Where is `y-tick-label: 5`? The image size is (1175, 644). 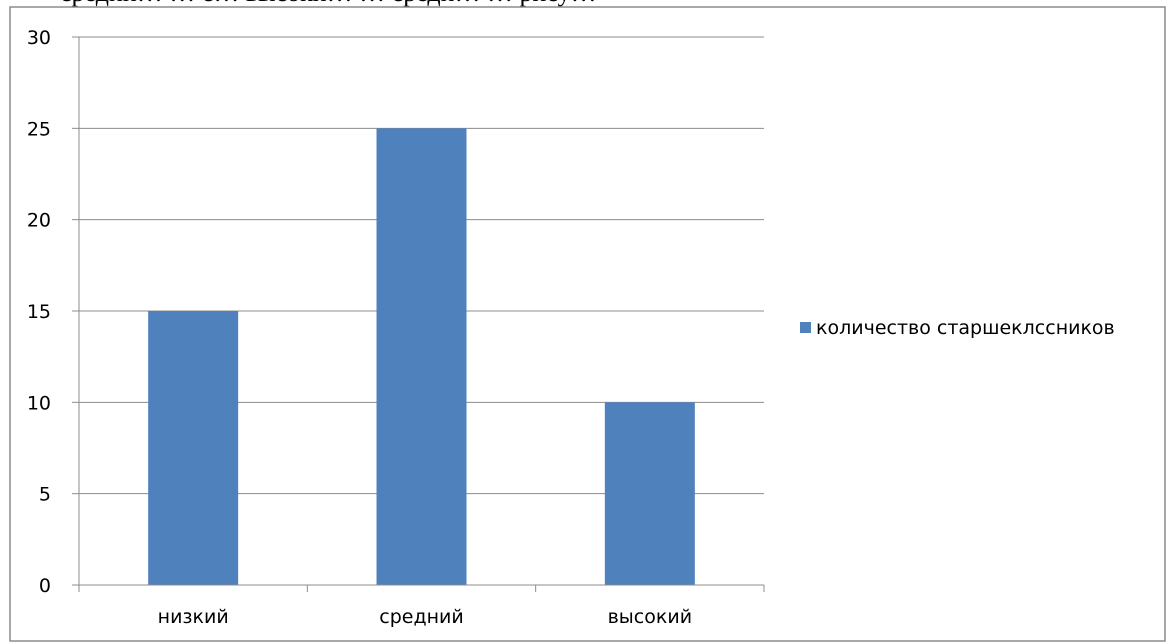
y-tick-label: 5 is located at coordinates (45, 495).